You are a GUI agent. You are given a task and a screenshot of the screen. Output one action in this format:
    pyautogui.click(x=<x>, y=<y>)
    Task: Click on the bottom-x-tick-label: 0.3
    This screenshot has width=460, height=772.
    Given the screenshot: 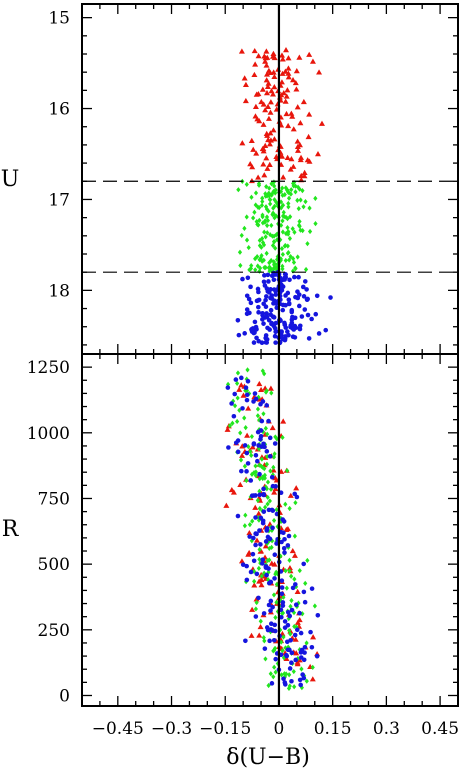 What is the action you would take?
    pyautogui.click(x=386, y=729)
    